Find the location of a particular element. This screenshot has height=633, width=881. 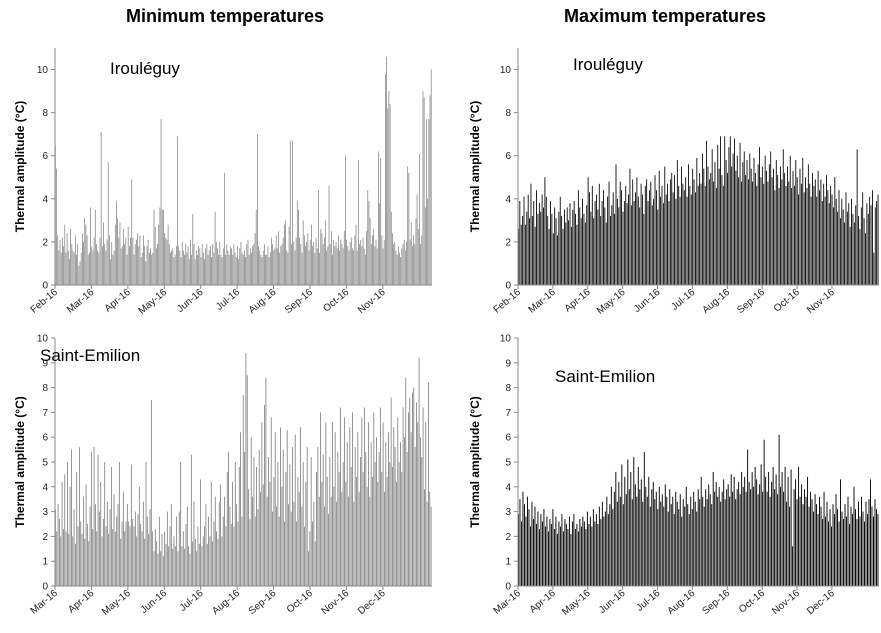

x-tick-label: Apr-16 is located at coordinates (81, 602).